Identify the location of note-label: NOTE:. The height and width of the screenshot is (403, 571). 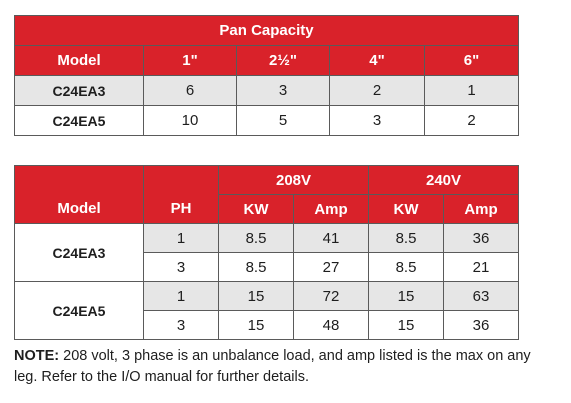
(37, 356).